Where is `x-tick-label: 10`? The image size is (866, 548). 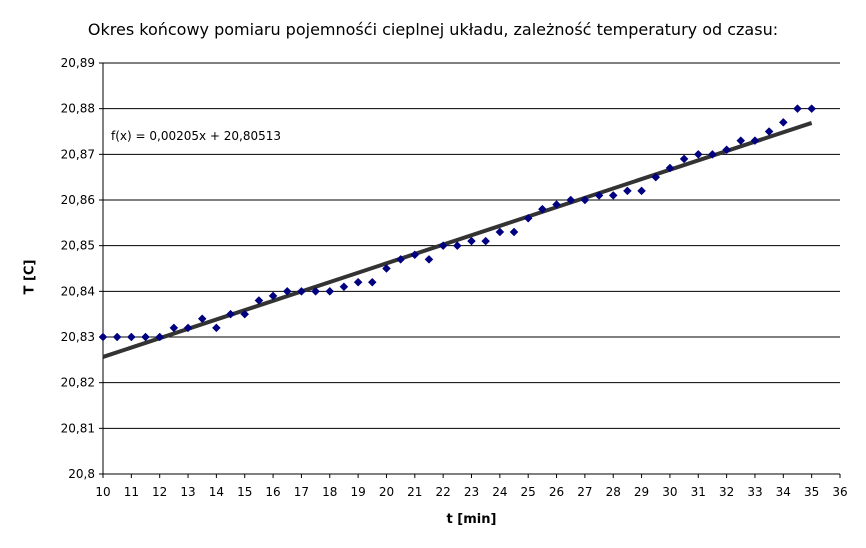
x-tick-label: 10 is located at coordinates (102, 492).